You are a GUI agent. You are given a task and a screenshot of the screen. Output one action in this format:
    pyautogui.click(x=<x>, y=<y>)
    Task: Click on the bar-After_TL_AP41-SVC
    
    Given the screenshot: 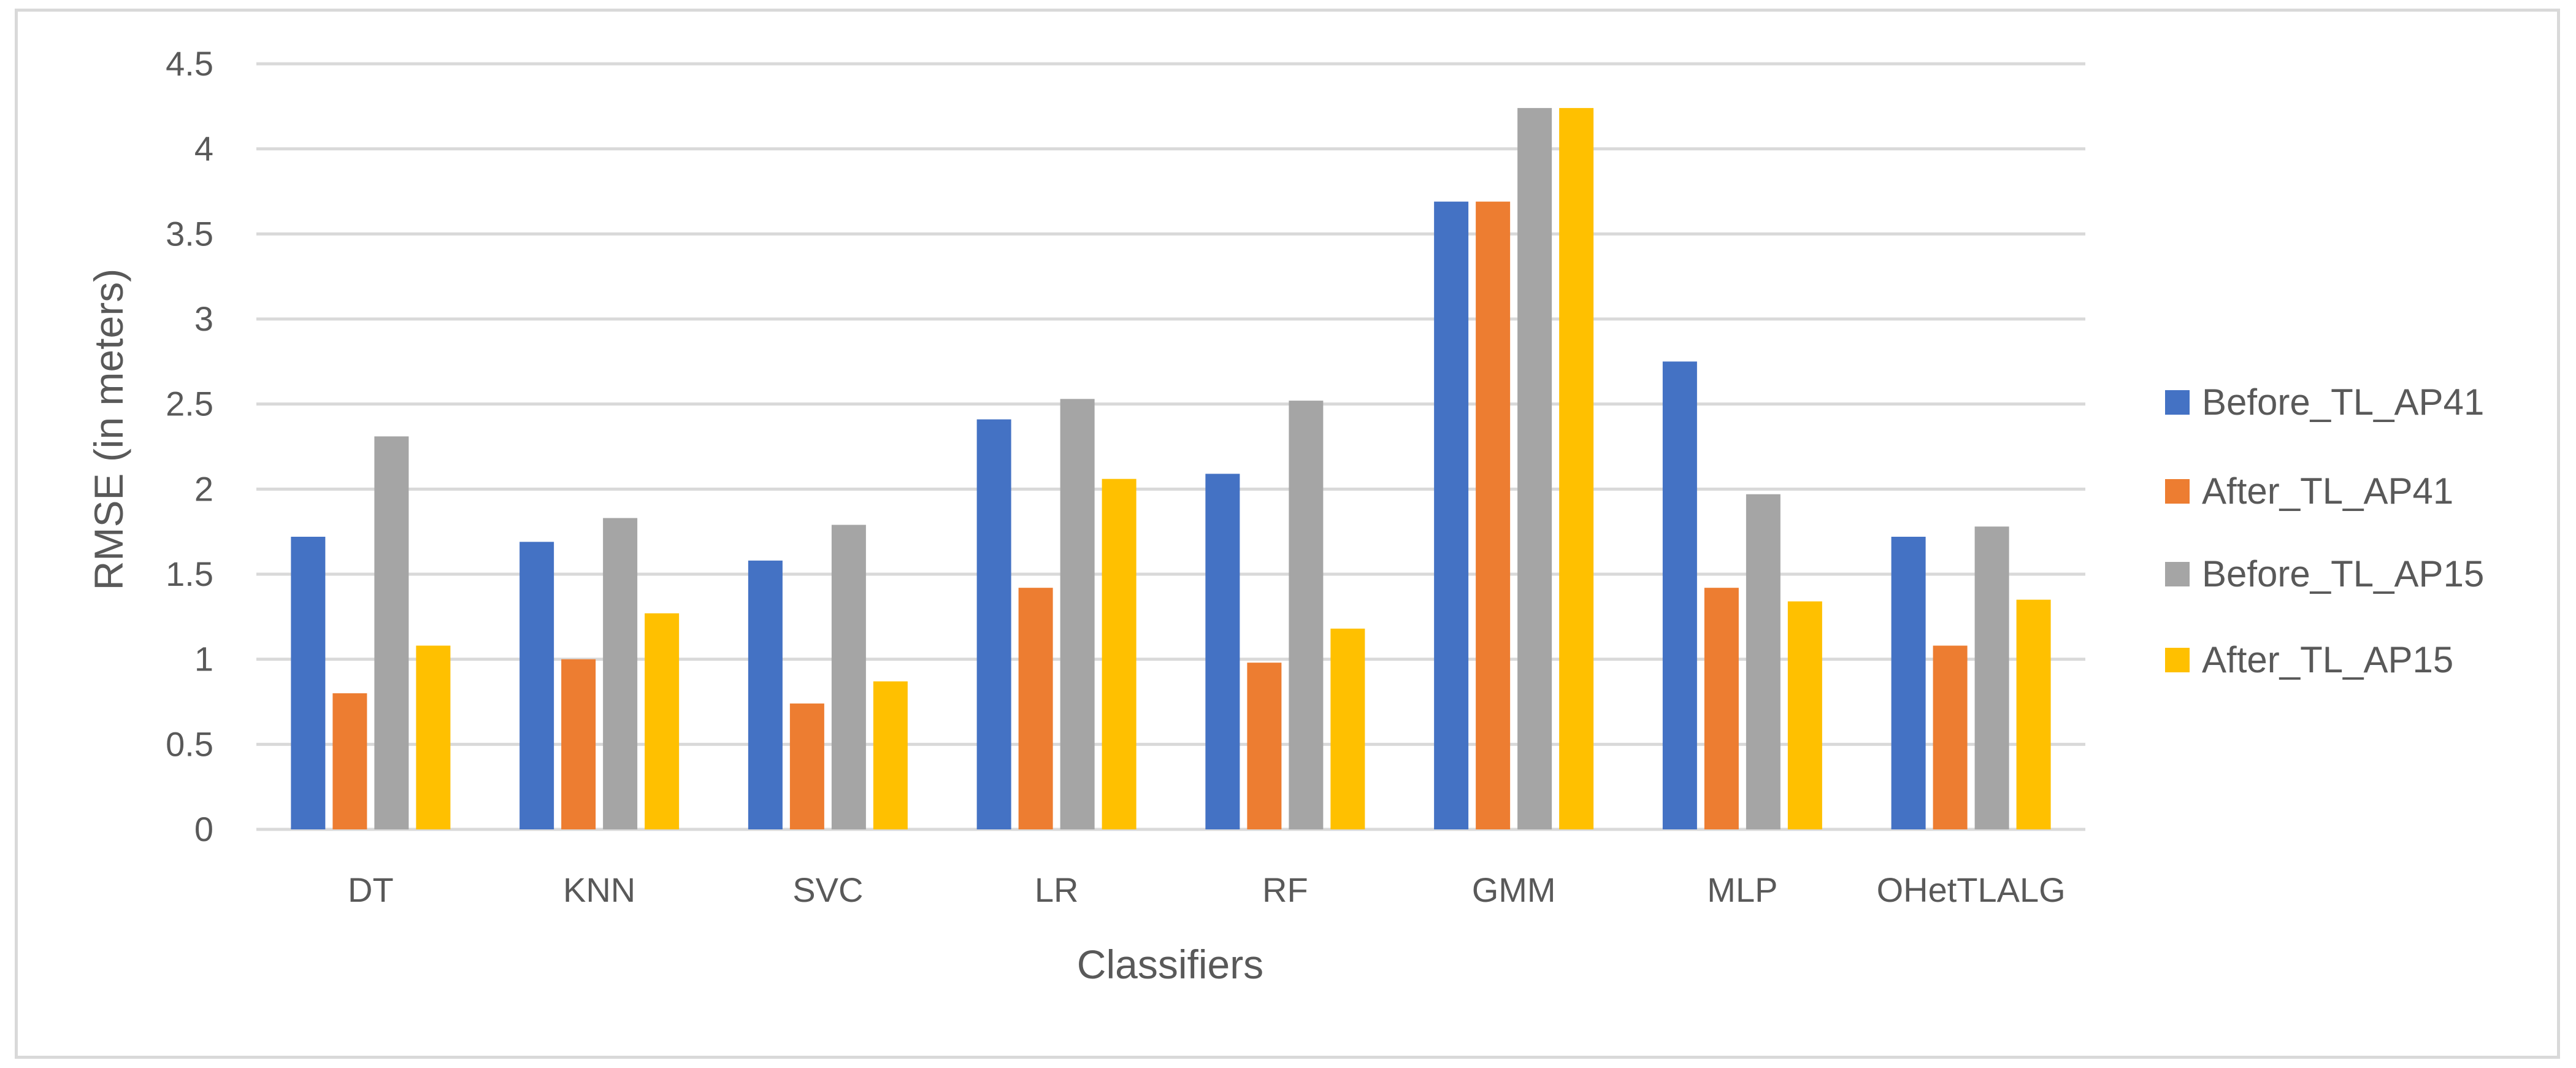 What is the action you would take?
    pyautogui.click(x=806, y=766)
    